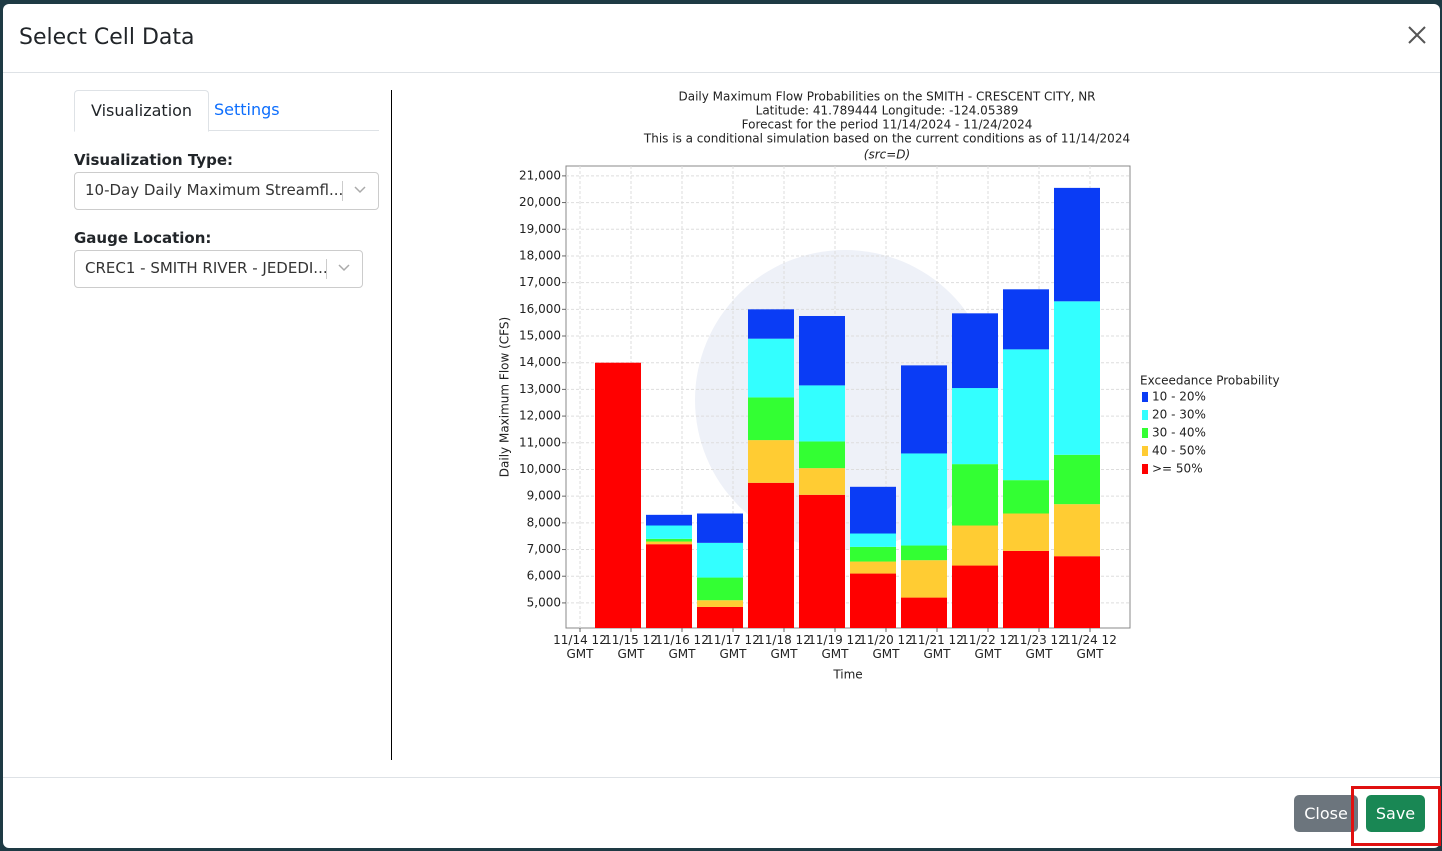  Describe the element at coordinates (1039, 647) in the screenshot. I see `x-tick-label: 11/23 12 GMT` at that location.